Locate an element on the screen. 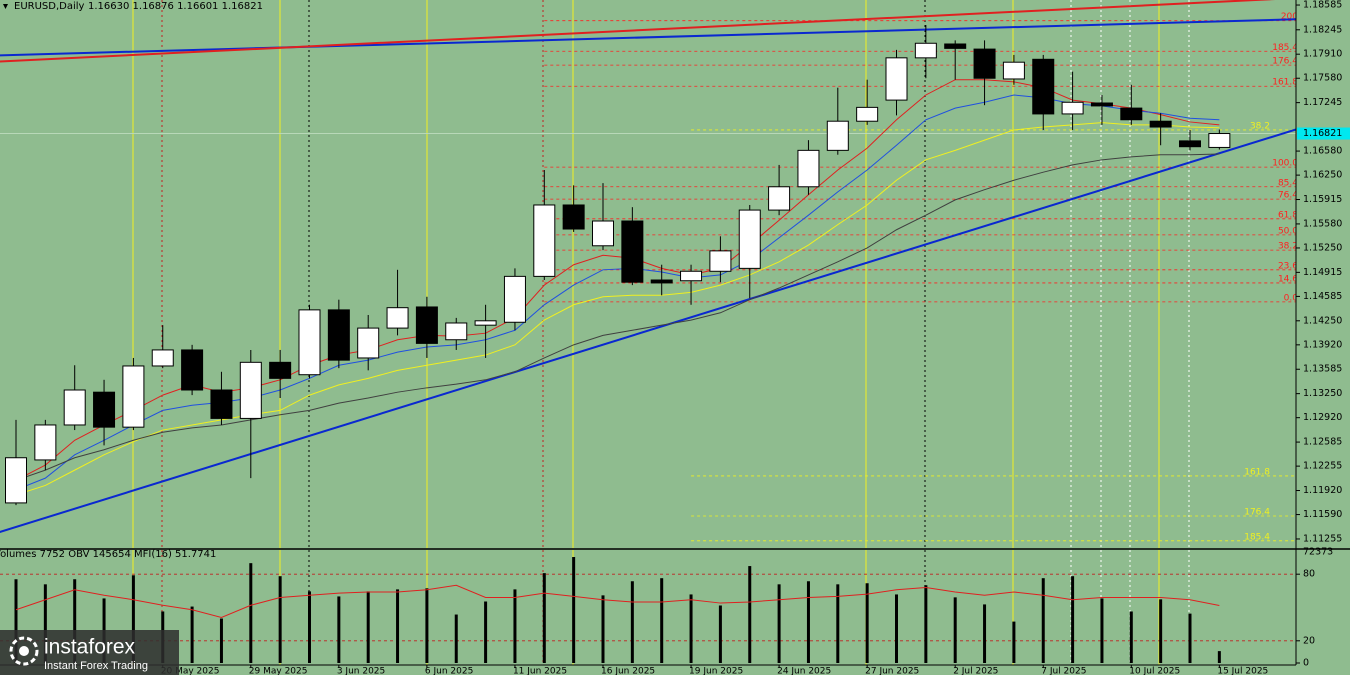 Image resolution: width=1350 pixels, height=675 pixels. x-tick-label: 6 Jun 2025 is located at coordinates (449, 671).